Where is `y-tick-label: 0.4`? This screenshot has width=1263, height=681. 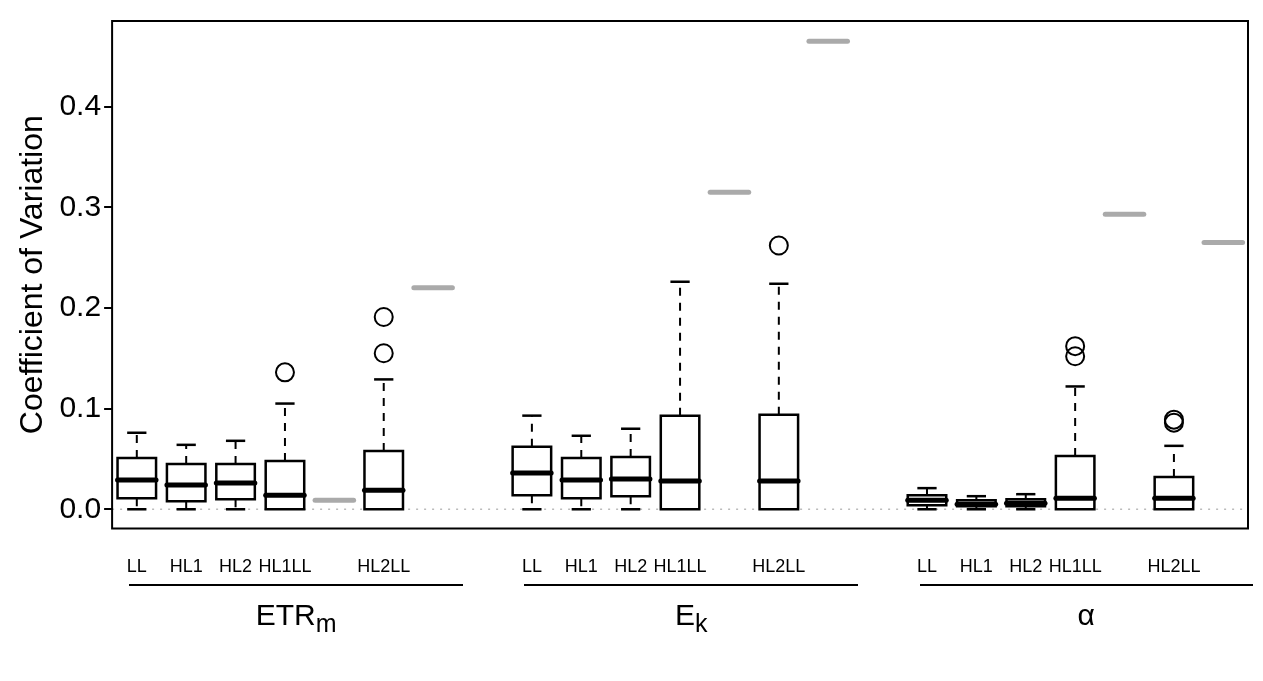 y-tick-label: 0.4 is located at coordinates (80, 104).